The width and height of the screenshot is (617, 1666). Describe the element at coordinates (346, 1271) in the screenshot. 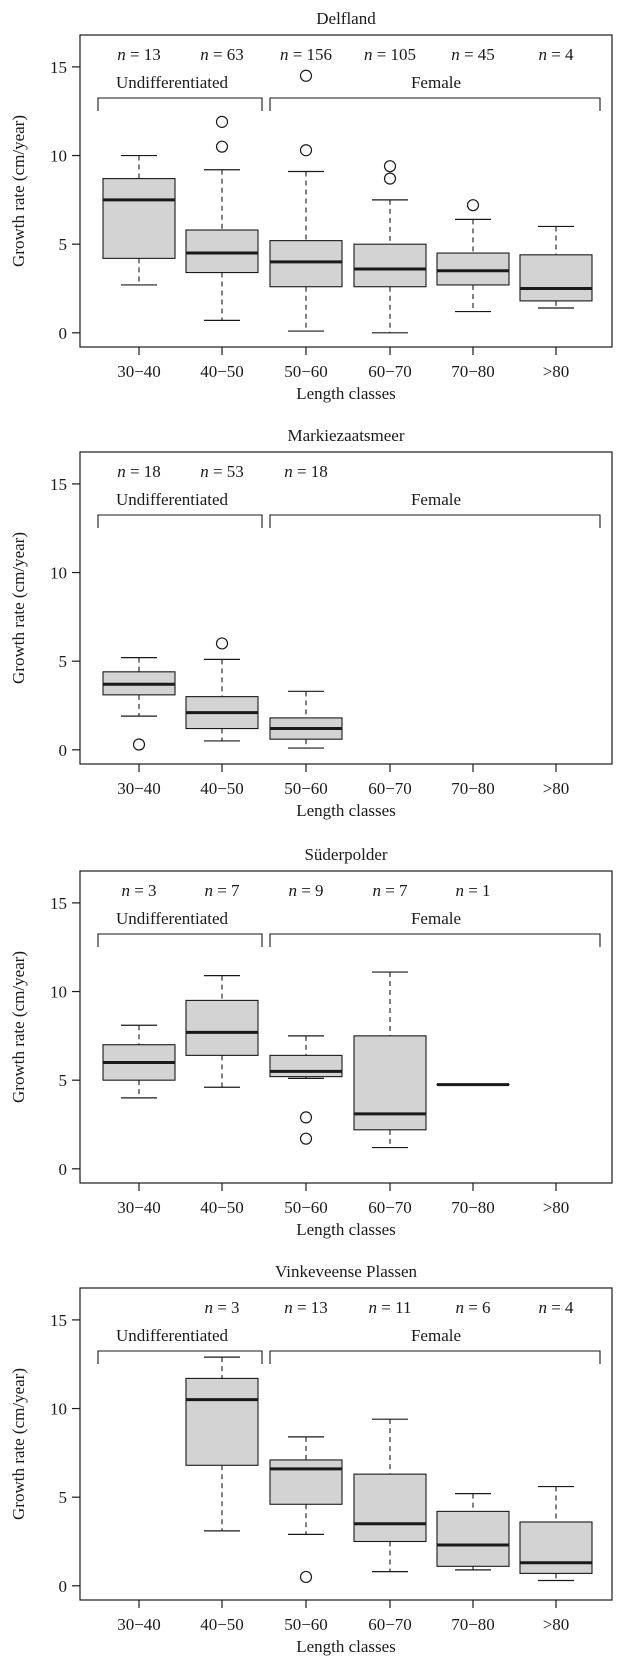

I see `panel-title: Vinkeveense Plassen` at that location.